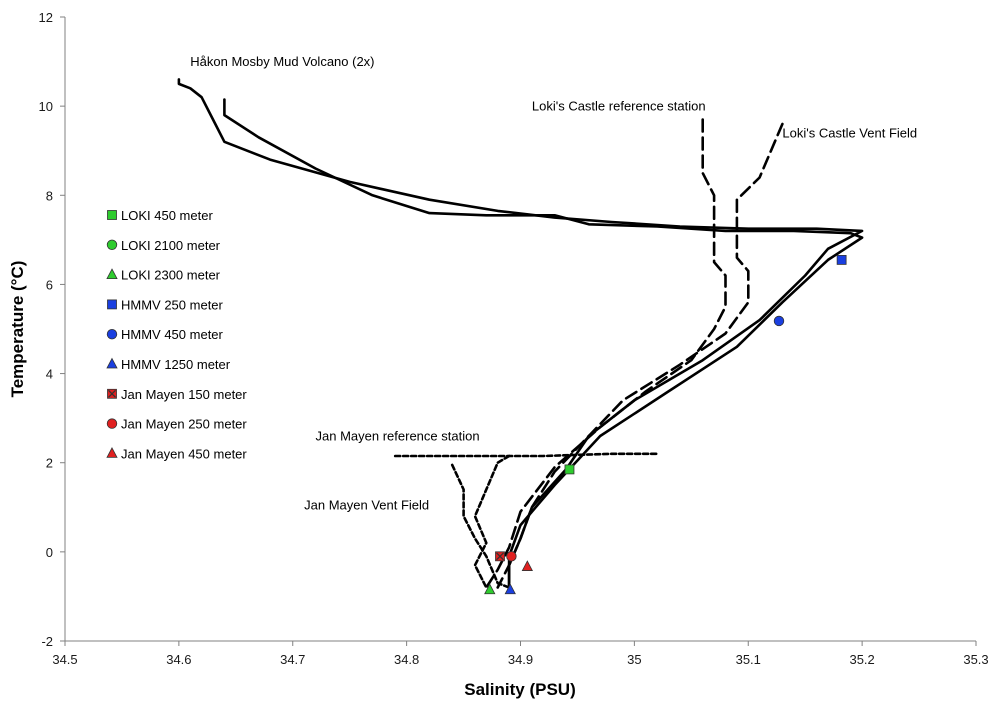 This screenshot has width=990, height=701. What do you see at coordinates (64, 659) in the screenshot?
I see `x-tick-label: 34.5` at bounding box center [64, 659].